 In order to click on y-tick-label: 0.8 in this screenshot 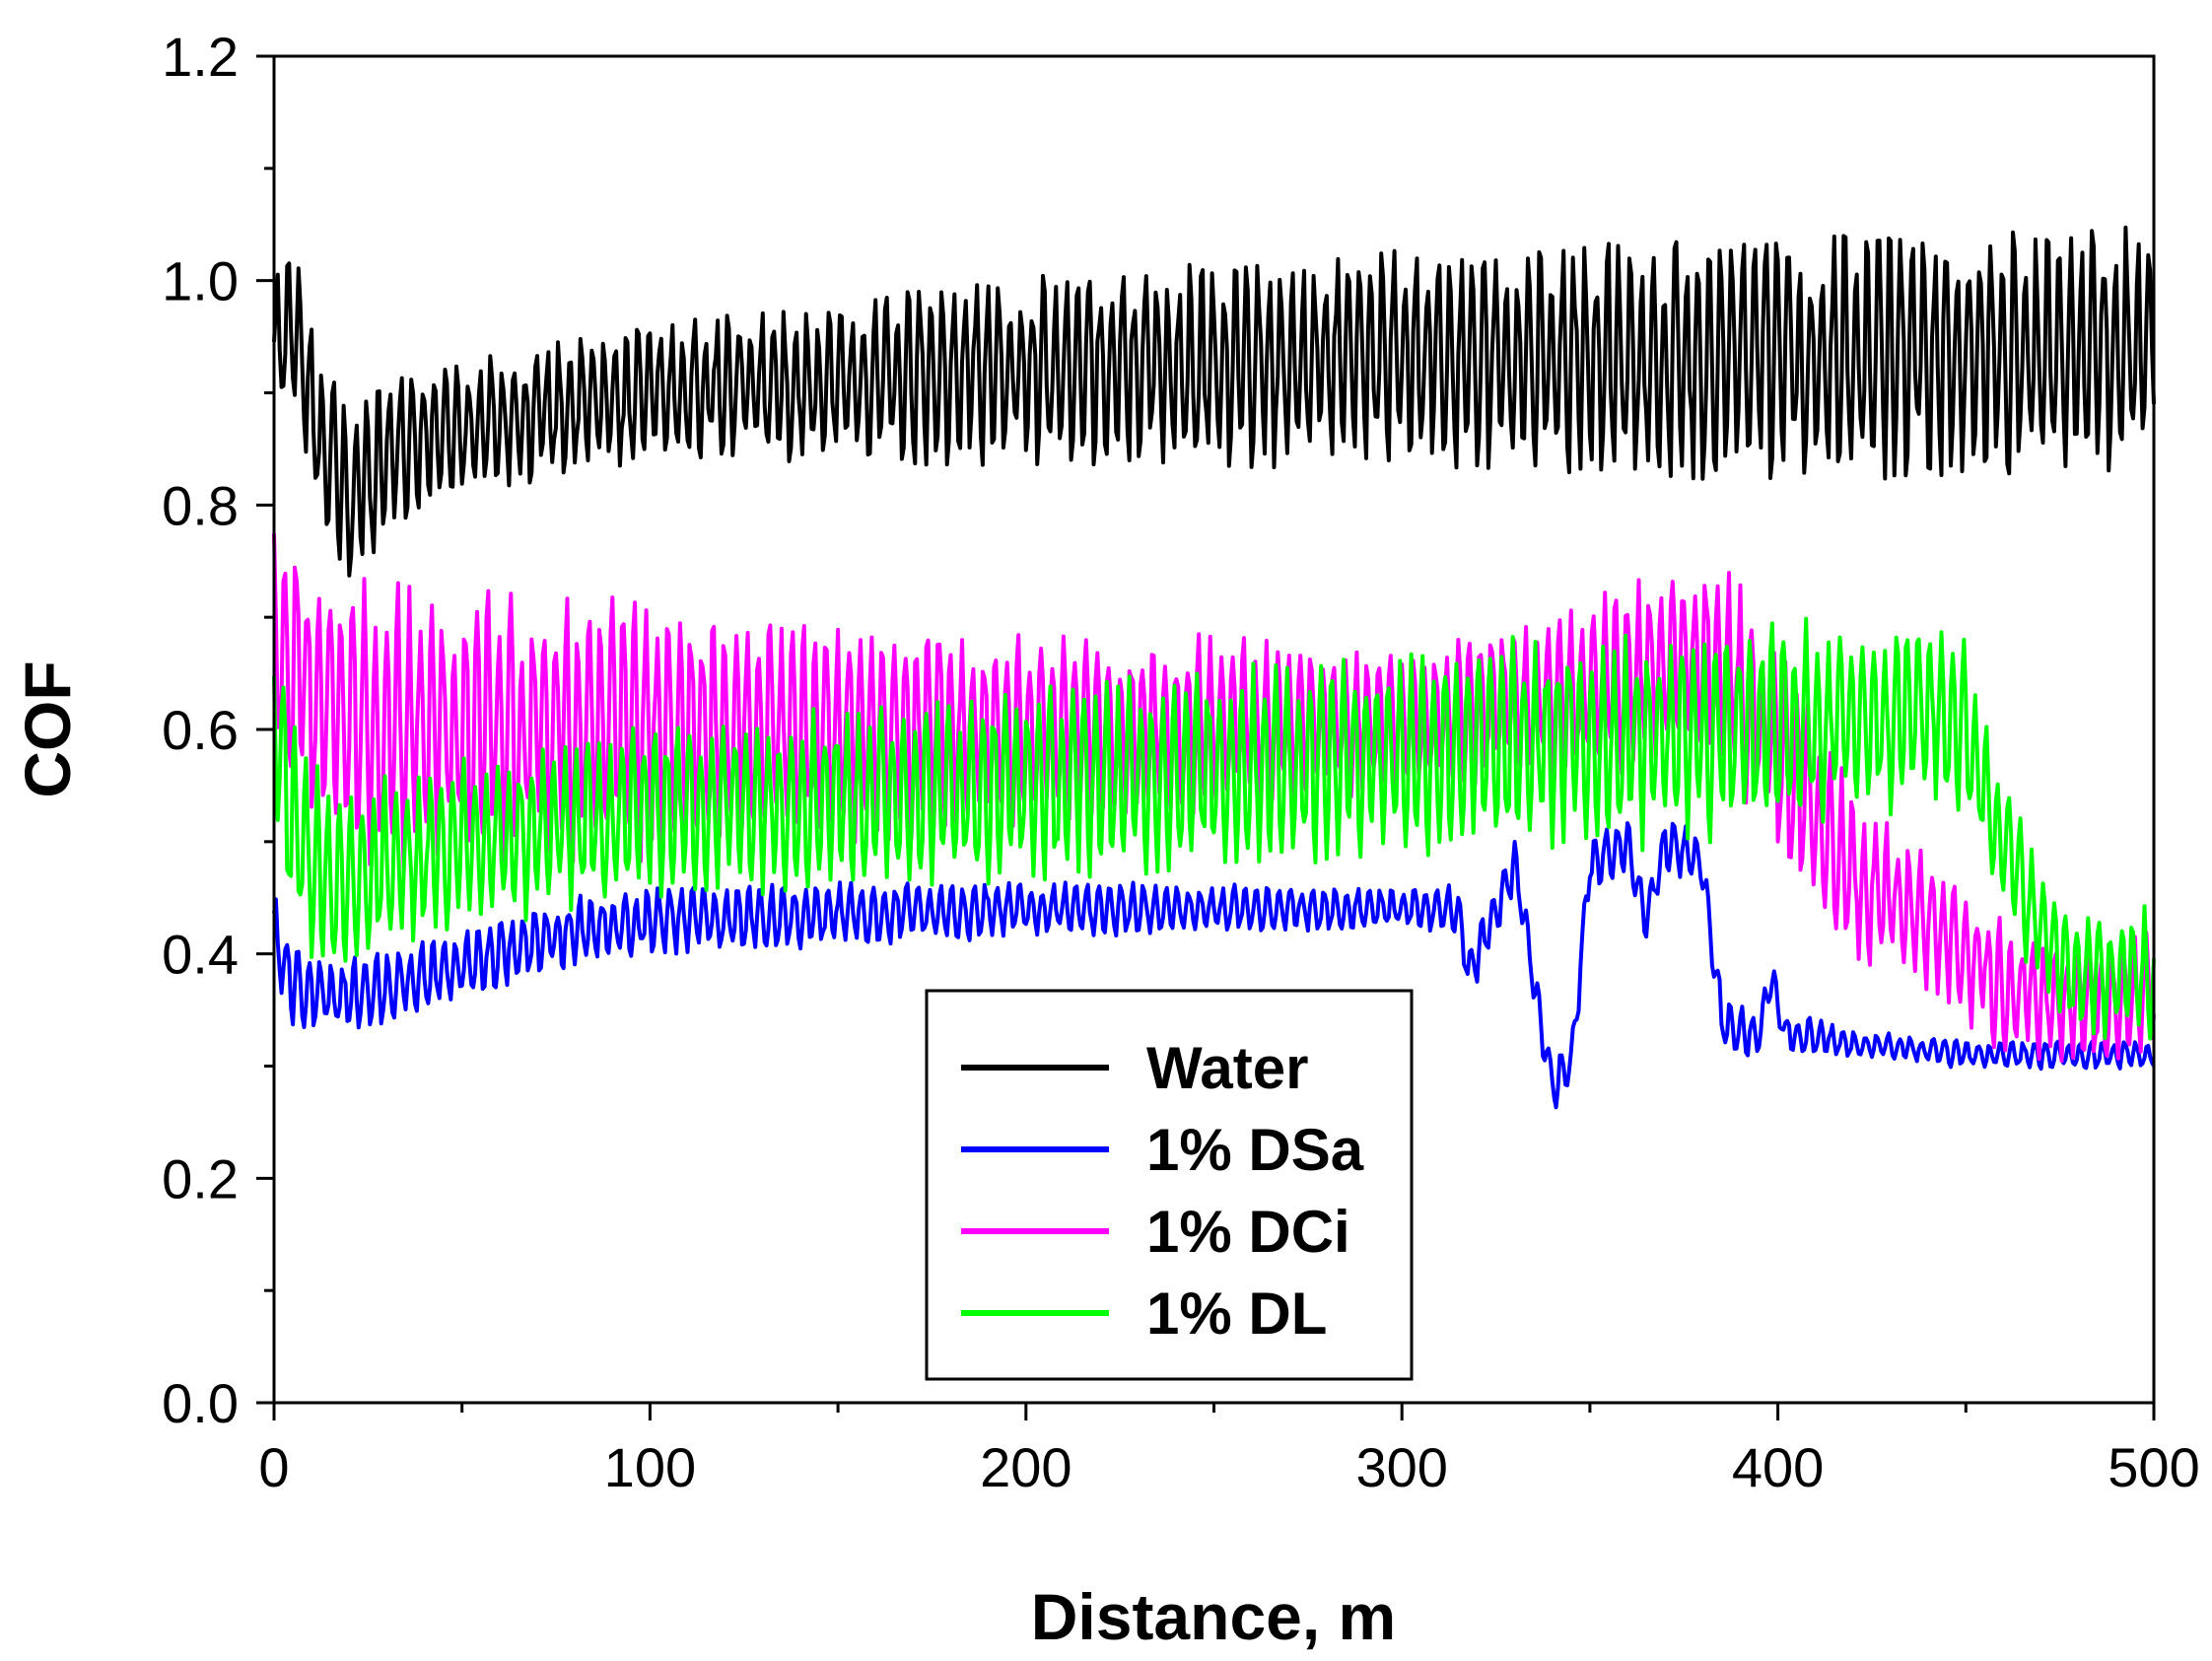, I will do `click(200, 505)`.